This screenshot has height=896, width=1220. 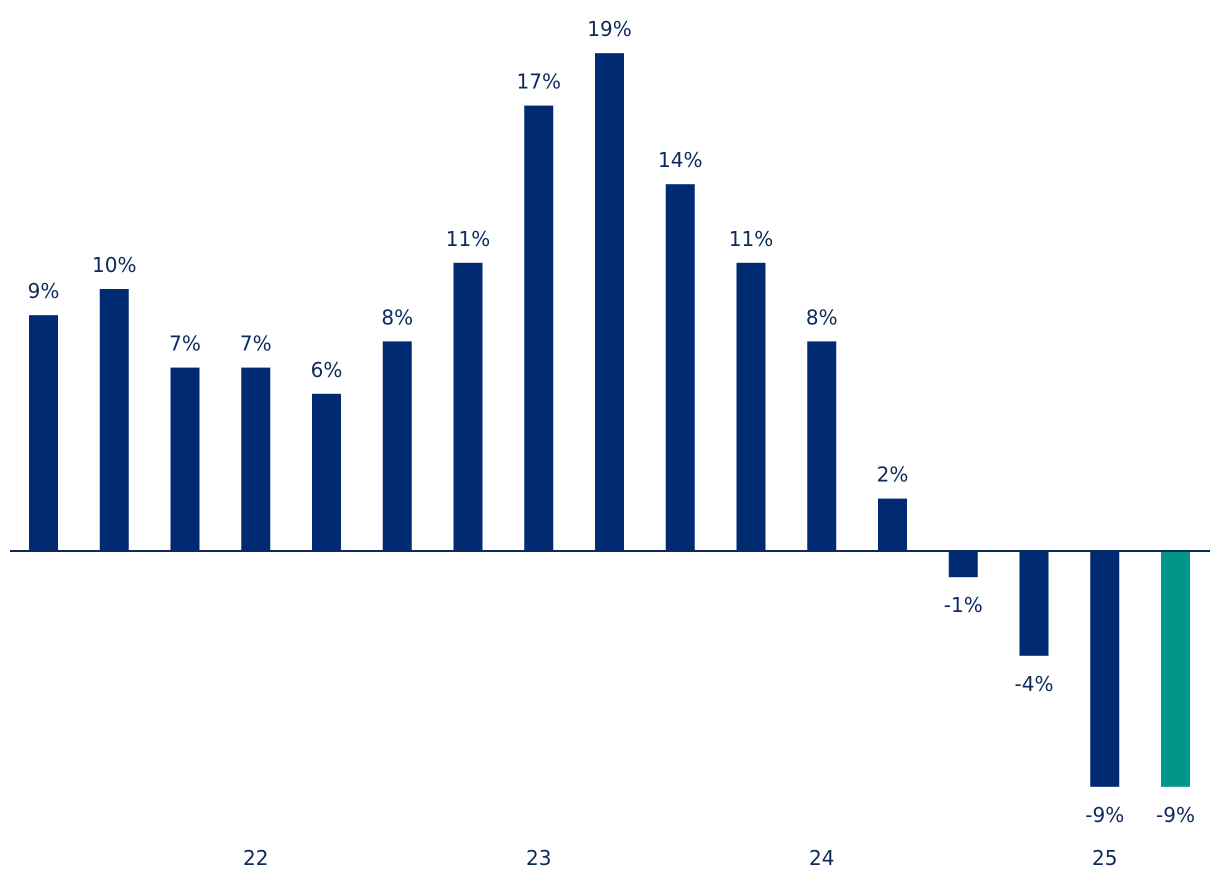 I want to click on bar-label-9: 14%, so click(x=680, y=160).